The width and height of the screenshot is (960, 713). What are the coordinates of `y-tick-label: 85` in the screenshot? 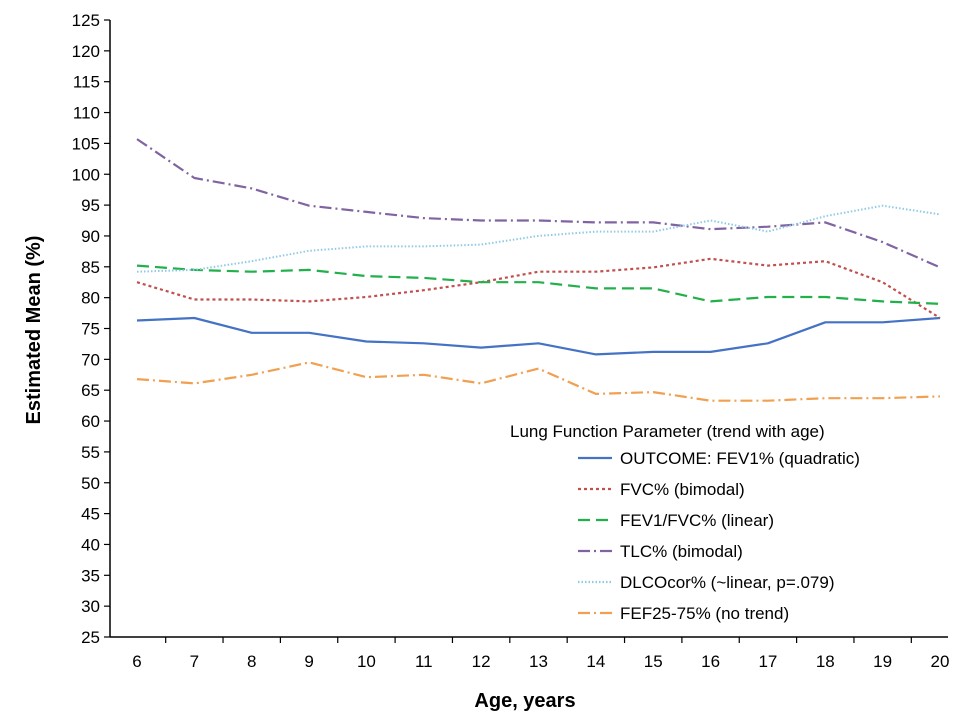 It's located at (90, 267).